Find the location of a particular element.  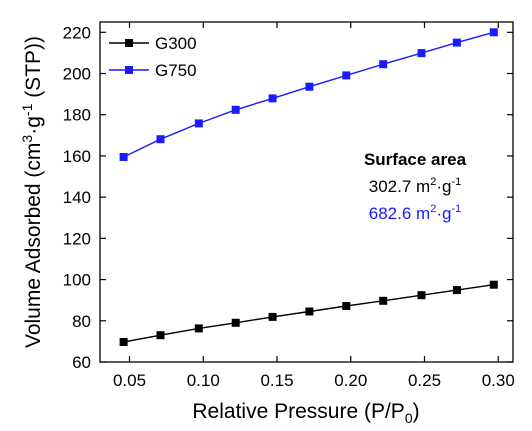

legend-marker-g300 is located at coordinates (129, 43).